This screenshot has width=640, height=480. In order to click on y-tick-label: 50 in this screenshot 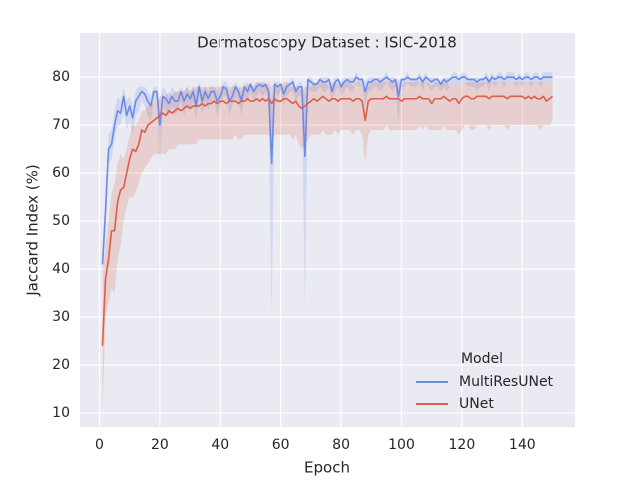, I will do `click(61, 221)`.